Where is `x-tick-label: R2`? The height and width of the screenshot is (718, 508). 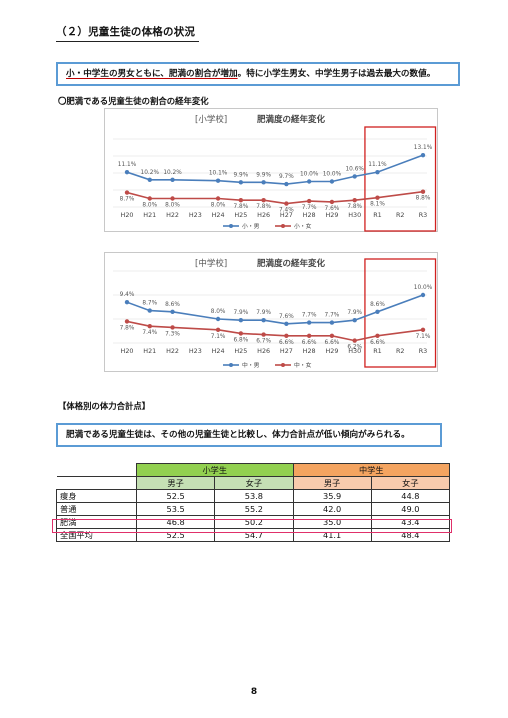
x-tick-label: R2 is located at coordinates (400, 215).